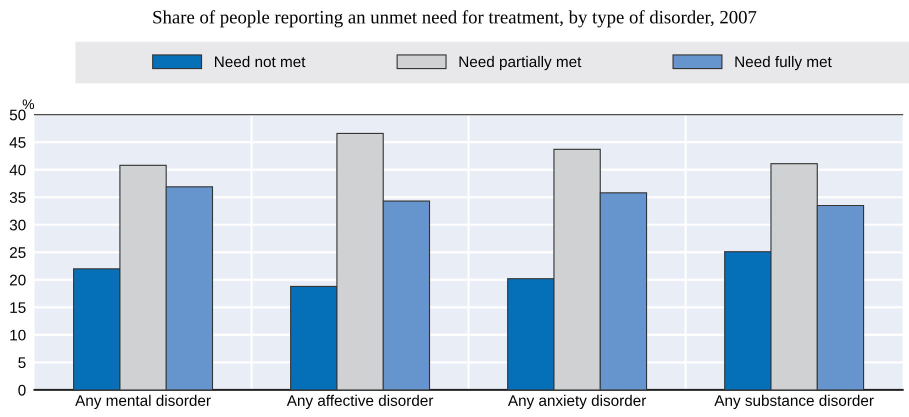 This screenshot has width=909, height=417. I want to click on y-tick-label: 50, so click(18, 115).